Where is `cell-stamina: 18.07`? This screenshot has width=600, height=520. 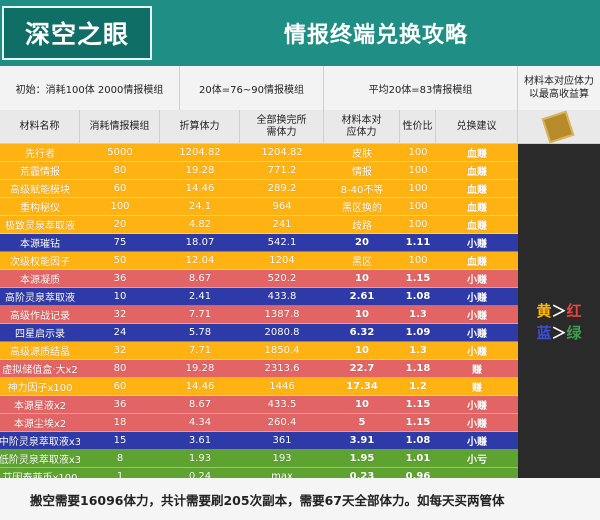
cell-stamina: 18.07 is located at coordinates (200, 242).